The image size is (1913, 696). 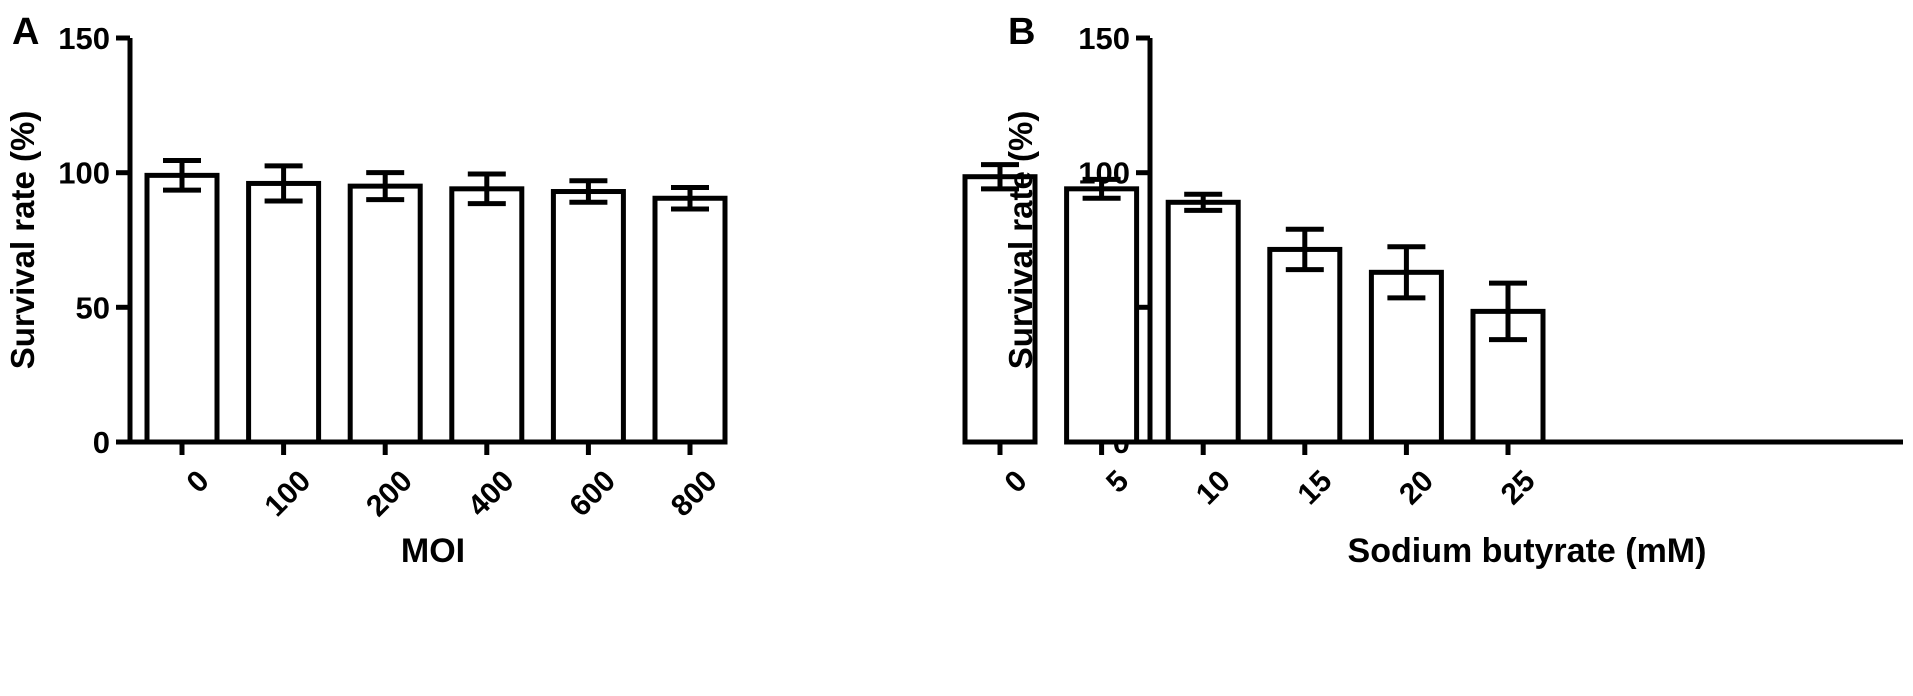 What do you see at coordinates (694, 493) in the screenshot?
I see `x-tick-label: 800` at bounding box center [694, 493].